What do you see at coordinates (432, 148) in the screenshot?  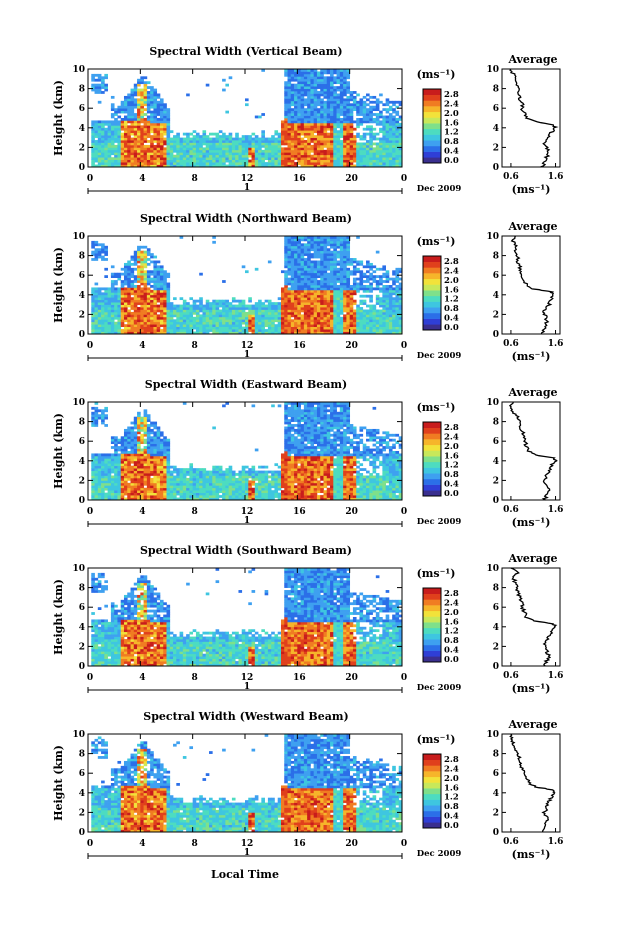 I see `colorbar-swatch` at bounding box center [432, 148].